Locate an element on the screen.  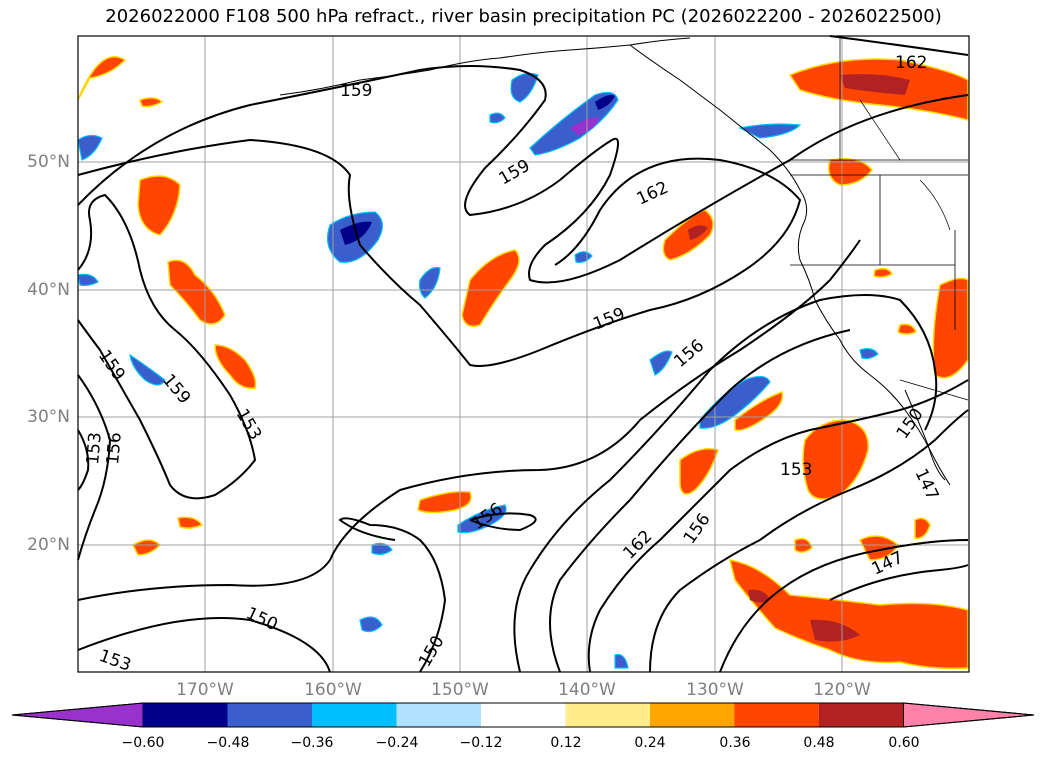
colorbar-tick-label: 0.24 is located at coordinates (650, 743).